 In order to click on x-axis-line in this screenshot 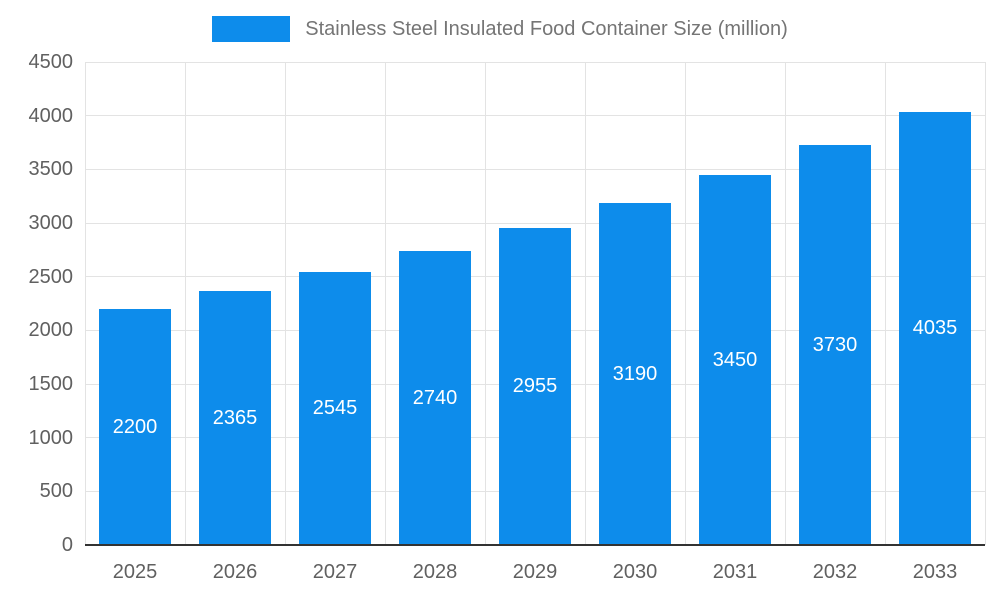, I will do `click(535, 545)`.